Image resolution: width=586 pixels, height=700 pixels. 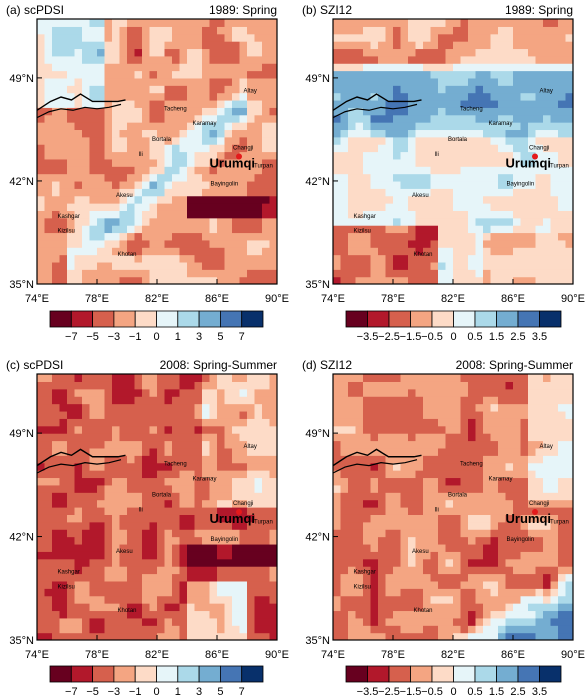 I want to click on panel-label: (c) scPDSI, so click(x=34, y=365).